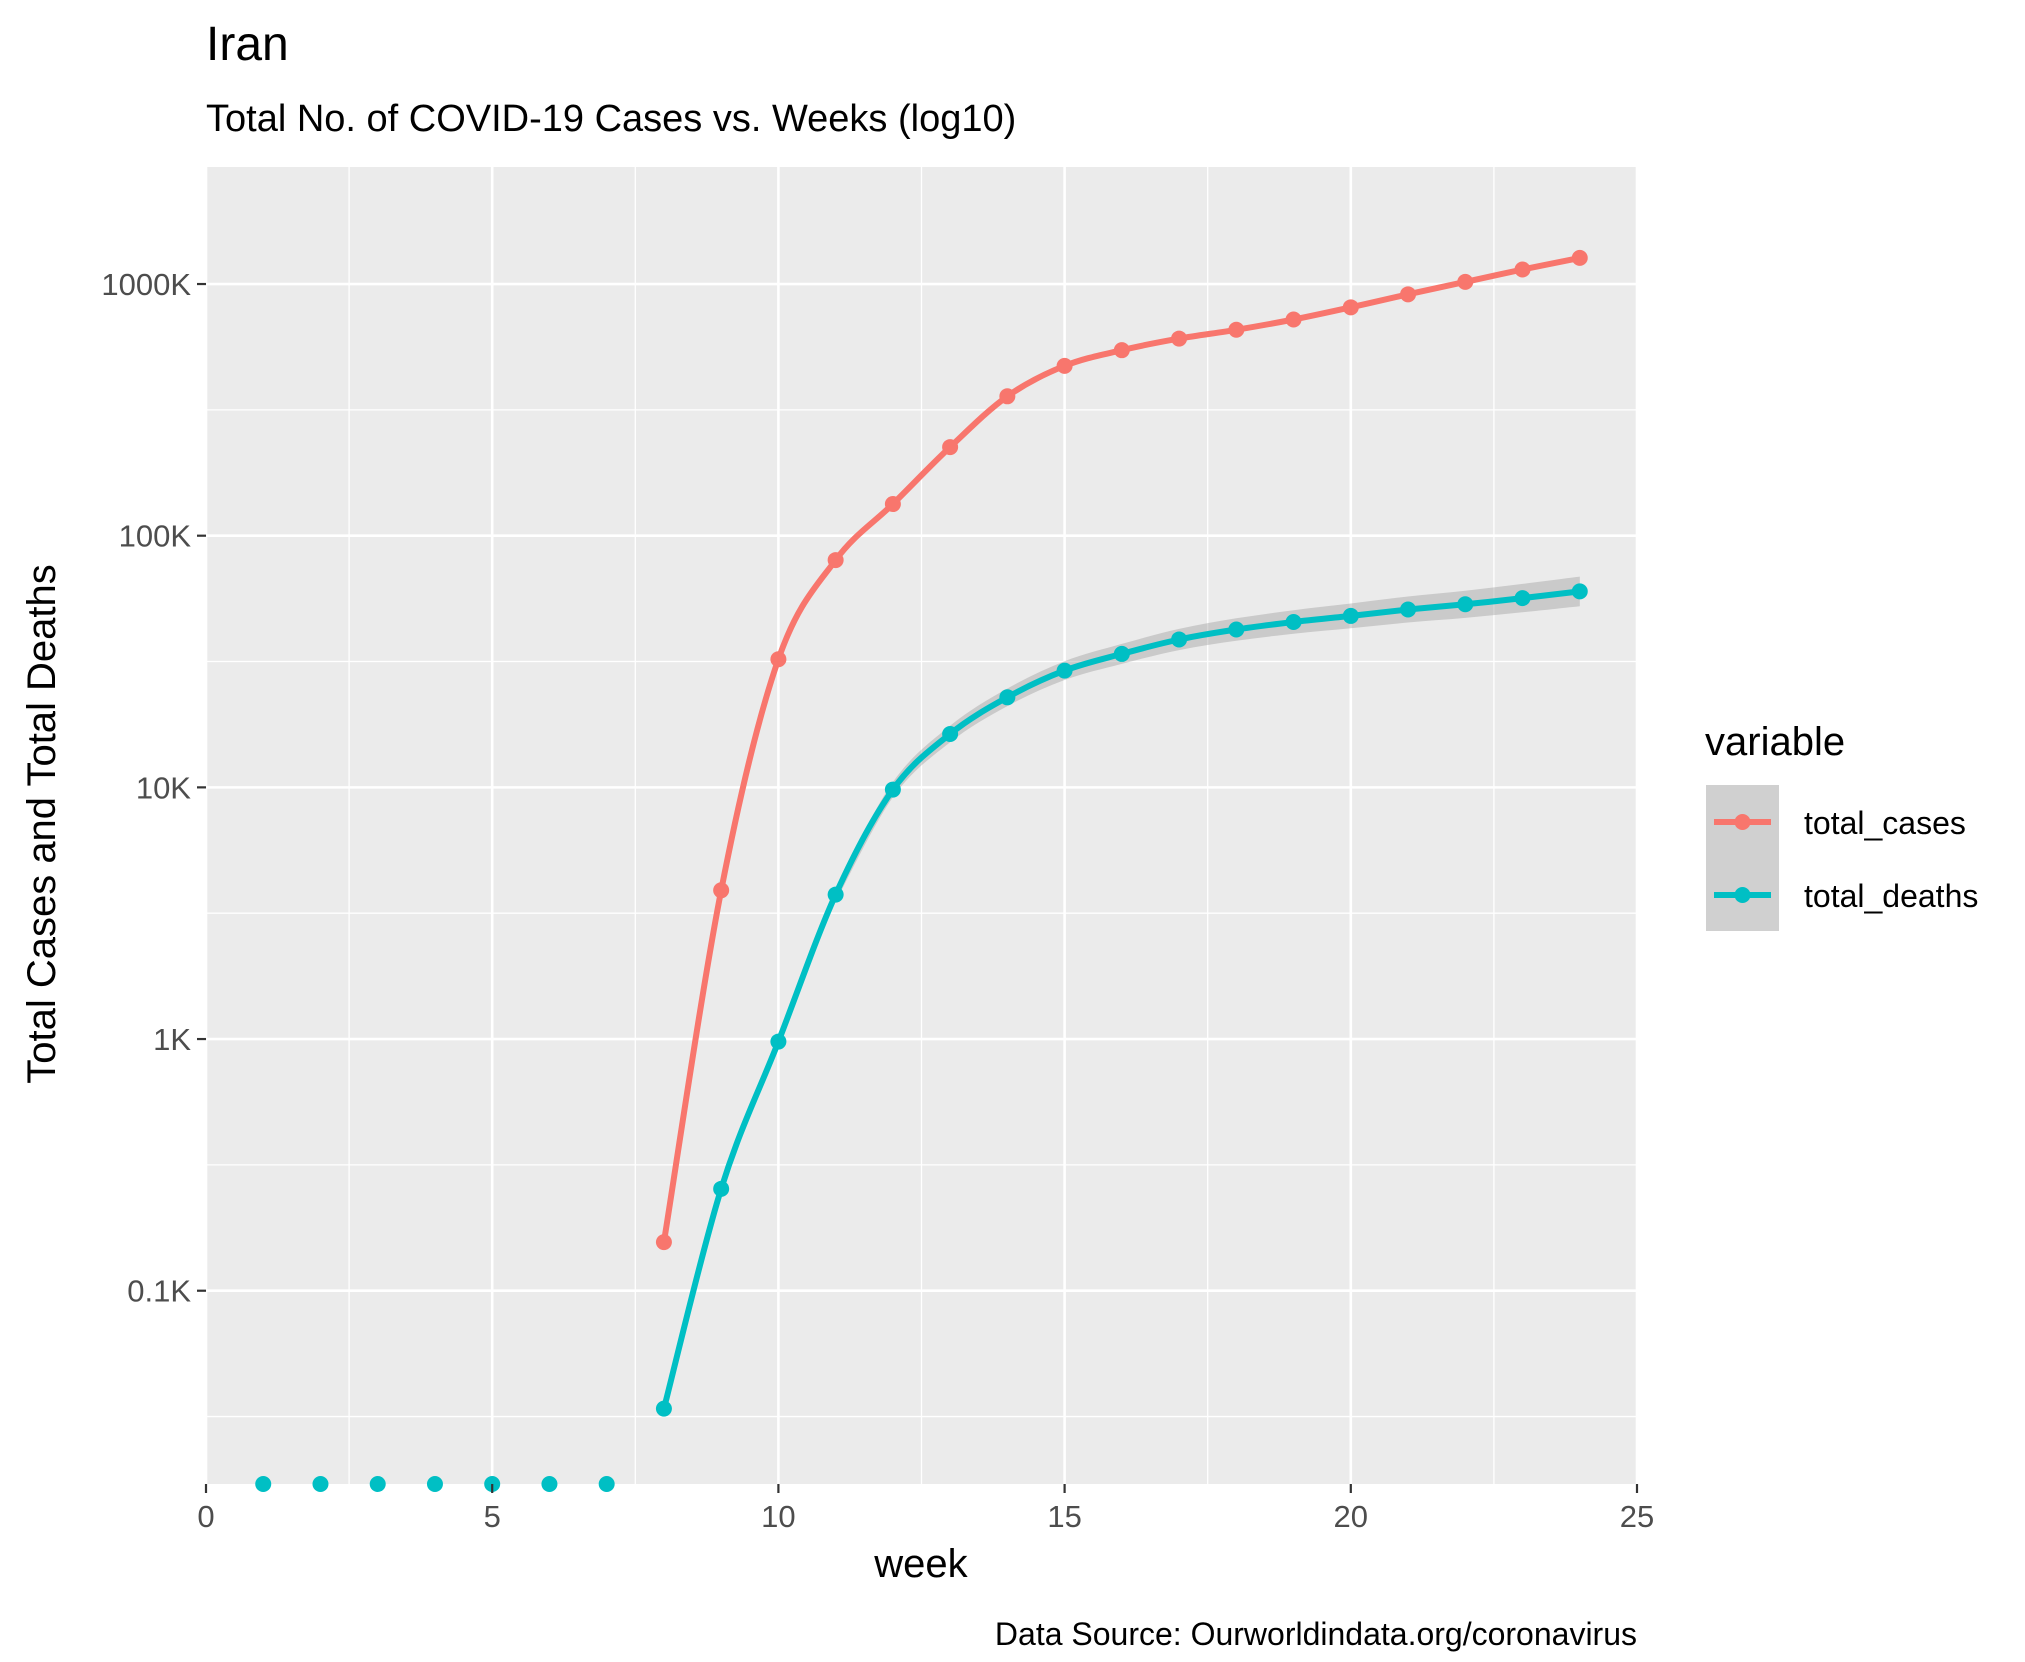  Describe the element at coordinates (247, 44) in the screenshot. I see `chart-title: Iran` at that location.